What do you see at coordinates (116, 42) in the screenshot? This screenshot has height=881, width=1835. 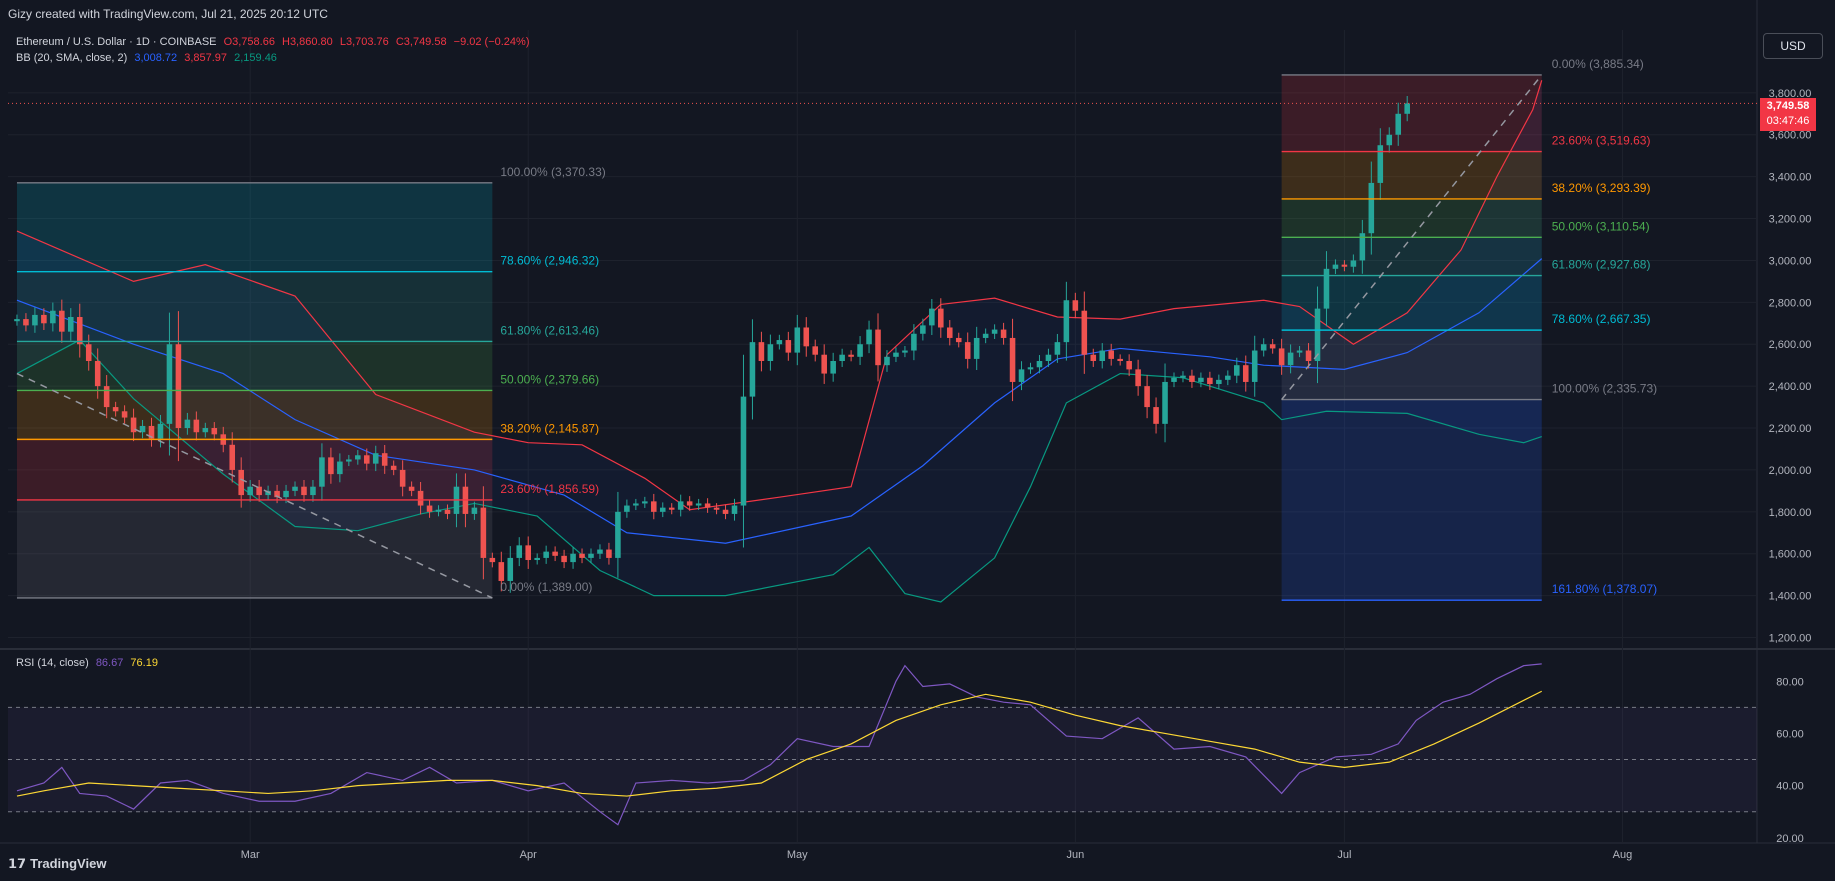 I see `symbol-title: Ethereum / U.S. Dollar · 1D · COINBASE` at bounding box center [116, 42].